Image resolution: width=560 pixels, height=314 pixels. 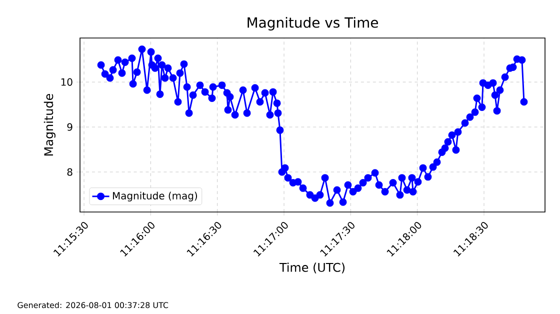 What do you see at coordinates (66, 82) in the screenshot?
I see `y-tick-label: 10` at bounding box center [66, 82].